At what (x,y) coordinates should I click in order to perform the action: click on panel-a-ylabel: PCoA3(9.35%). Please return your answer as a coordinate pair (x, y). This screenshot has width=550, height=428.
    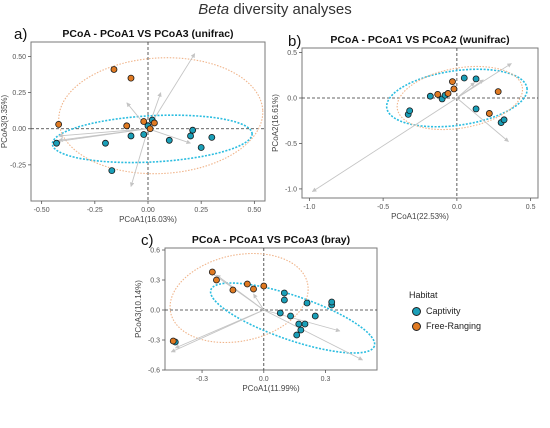
    Looking at the image, I should click on (4, 121).